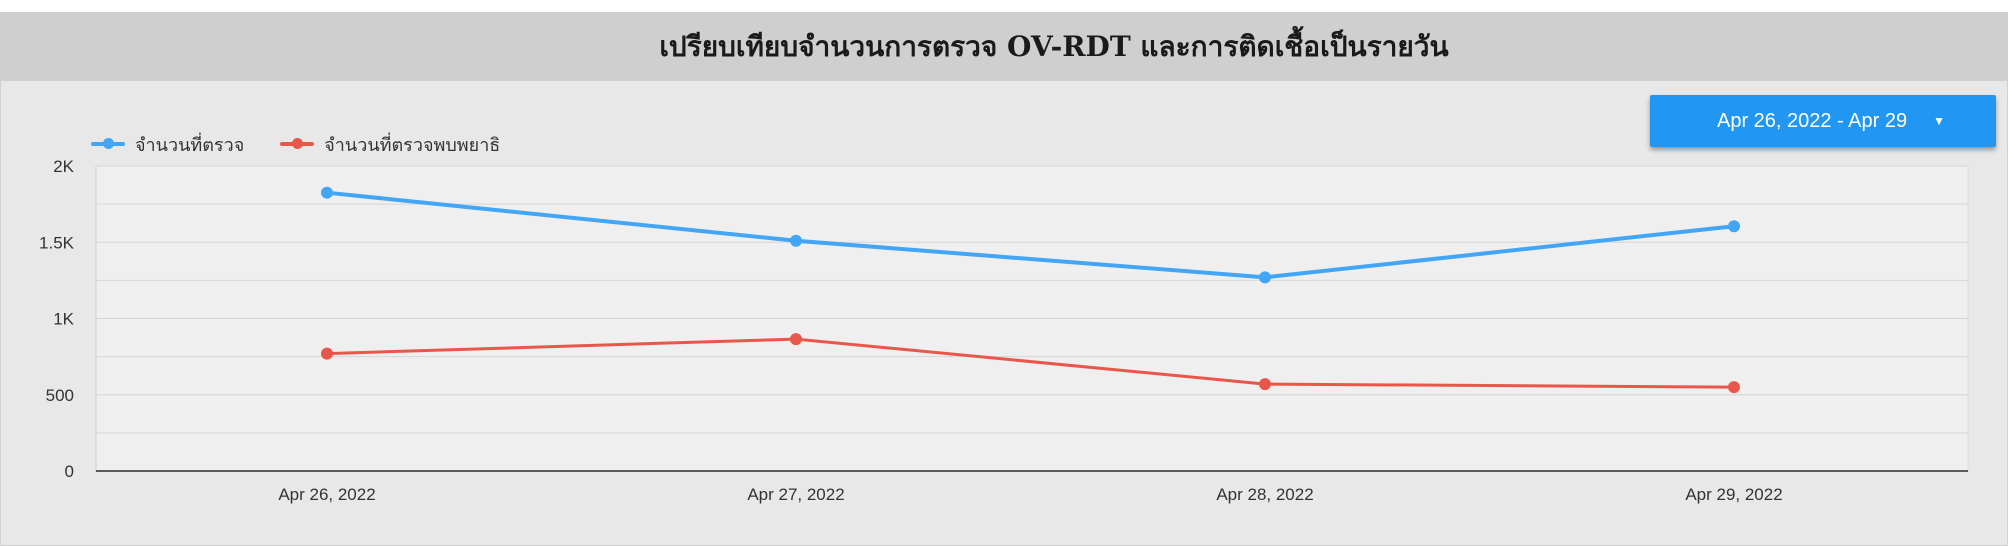 The width and height of the screenshot is (2008, 546). Describe the element at coordinates (1264, 494) in the screenshot. I see `x-tick-label: Apr 28, 2022` at that location.